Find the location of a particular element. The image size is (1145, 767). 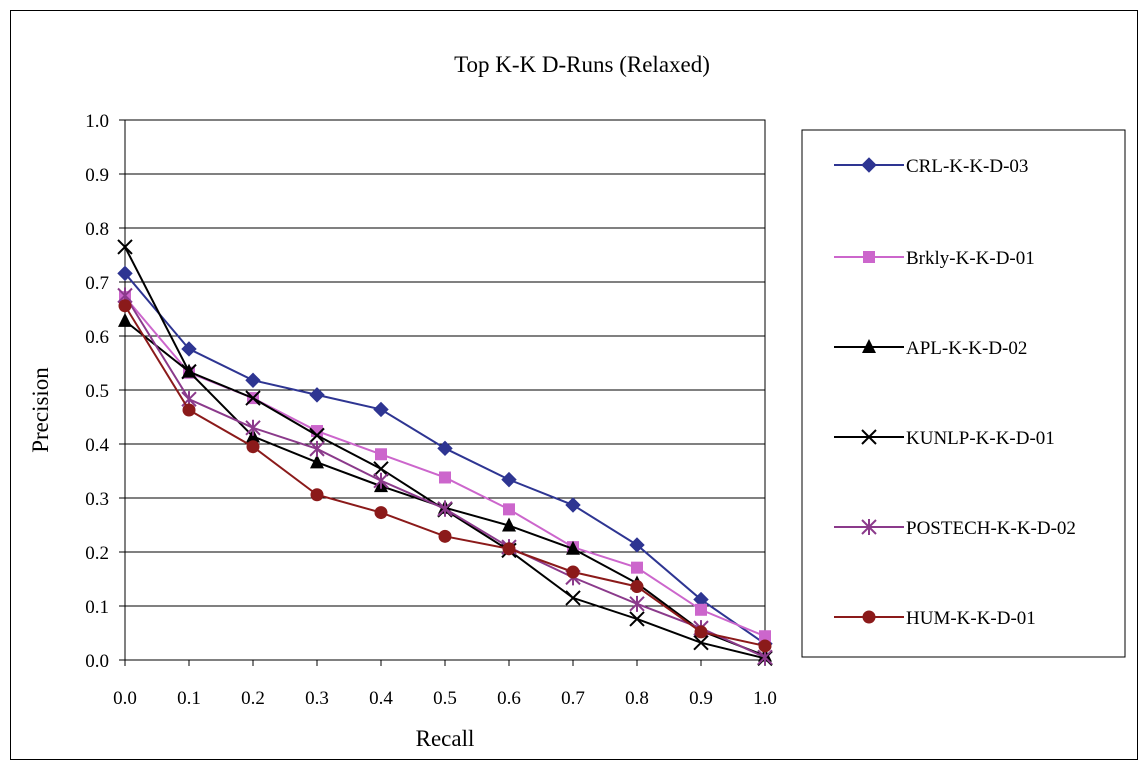

y-tick-label: 0.3 is located at coordinates (97, 499).